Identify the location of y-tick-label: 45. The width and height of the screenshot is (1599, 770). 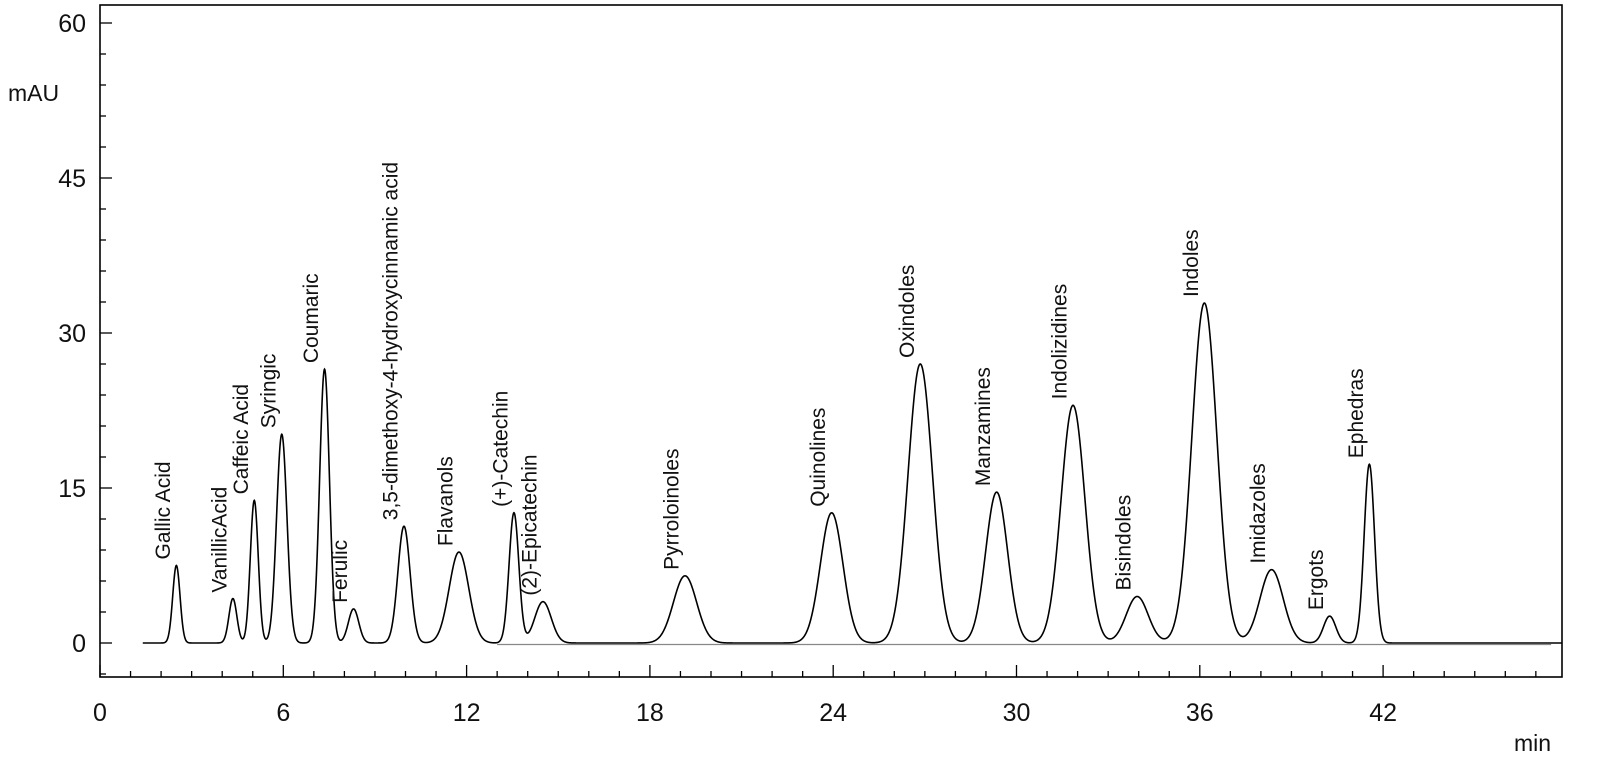
(72, 179).